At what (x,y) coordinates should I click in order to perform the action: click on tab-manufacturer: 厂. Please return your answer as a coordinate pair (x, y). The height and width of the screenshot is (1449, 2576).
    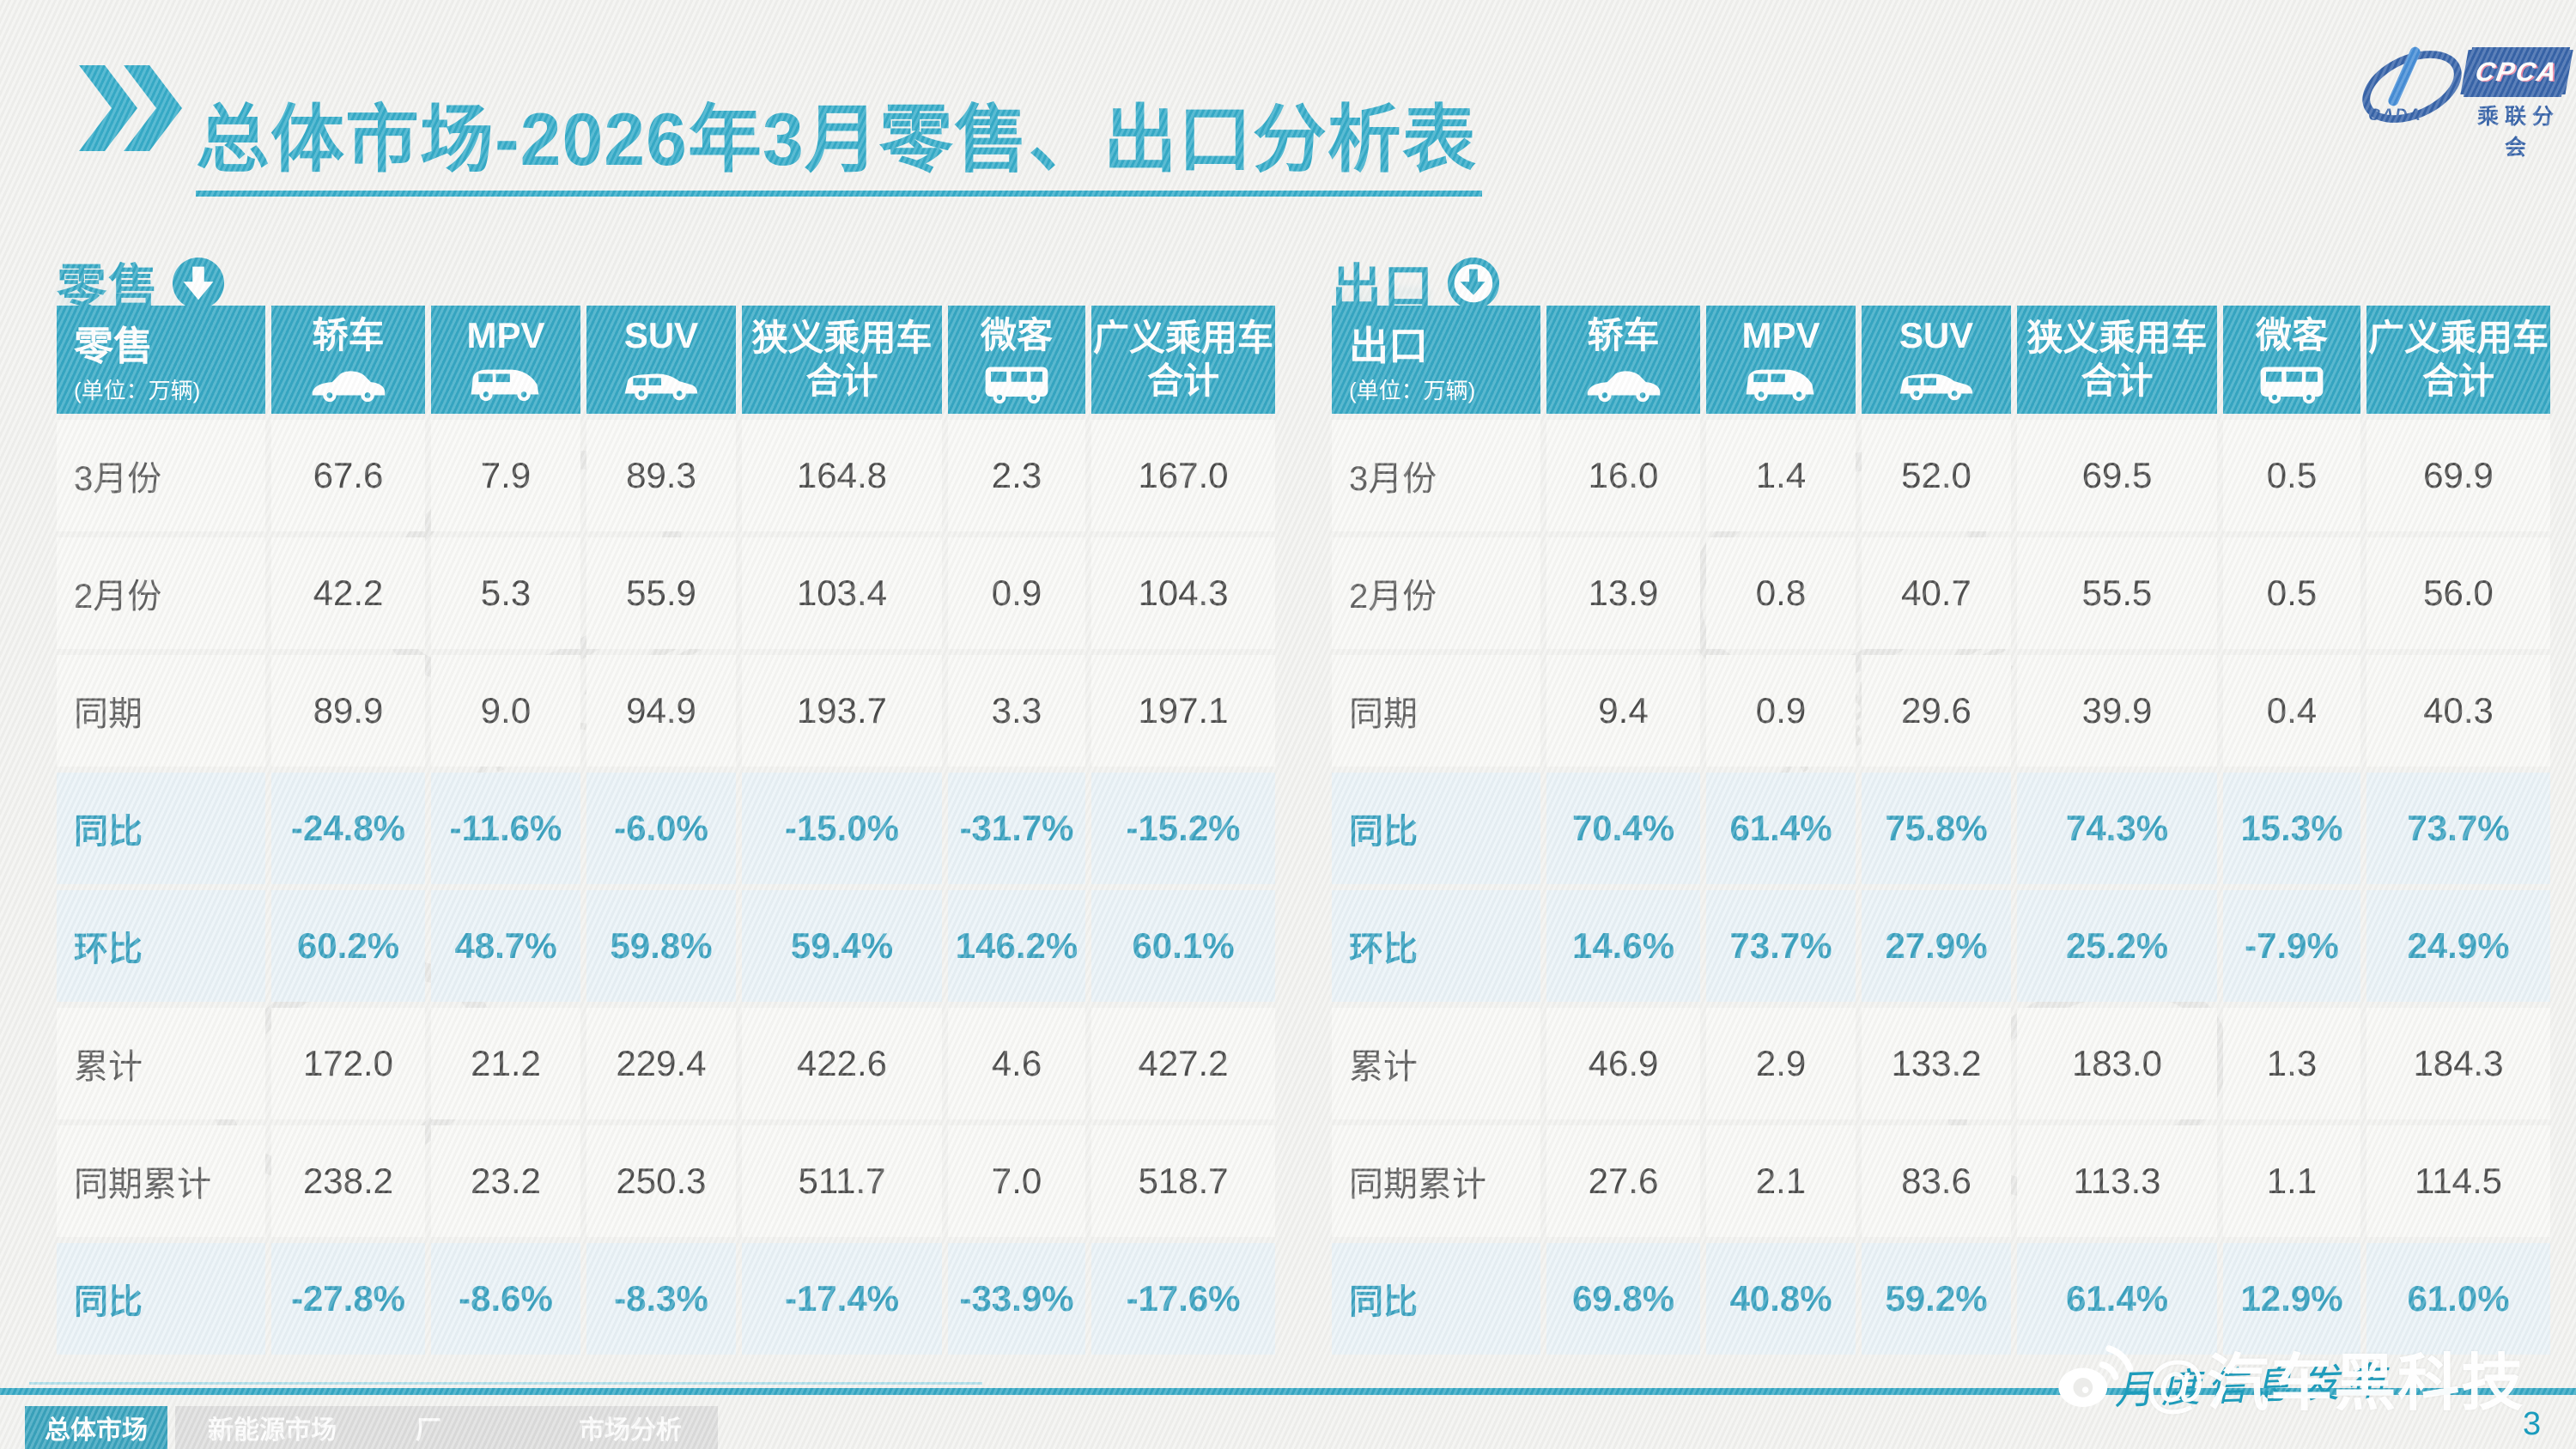
    Looking at the image, I should click on (429, 1430).